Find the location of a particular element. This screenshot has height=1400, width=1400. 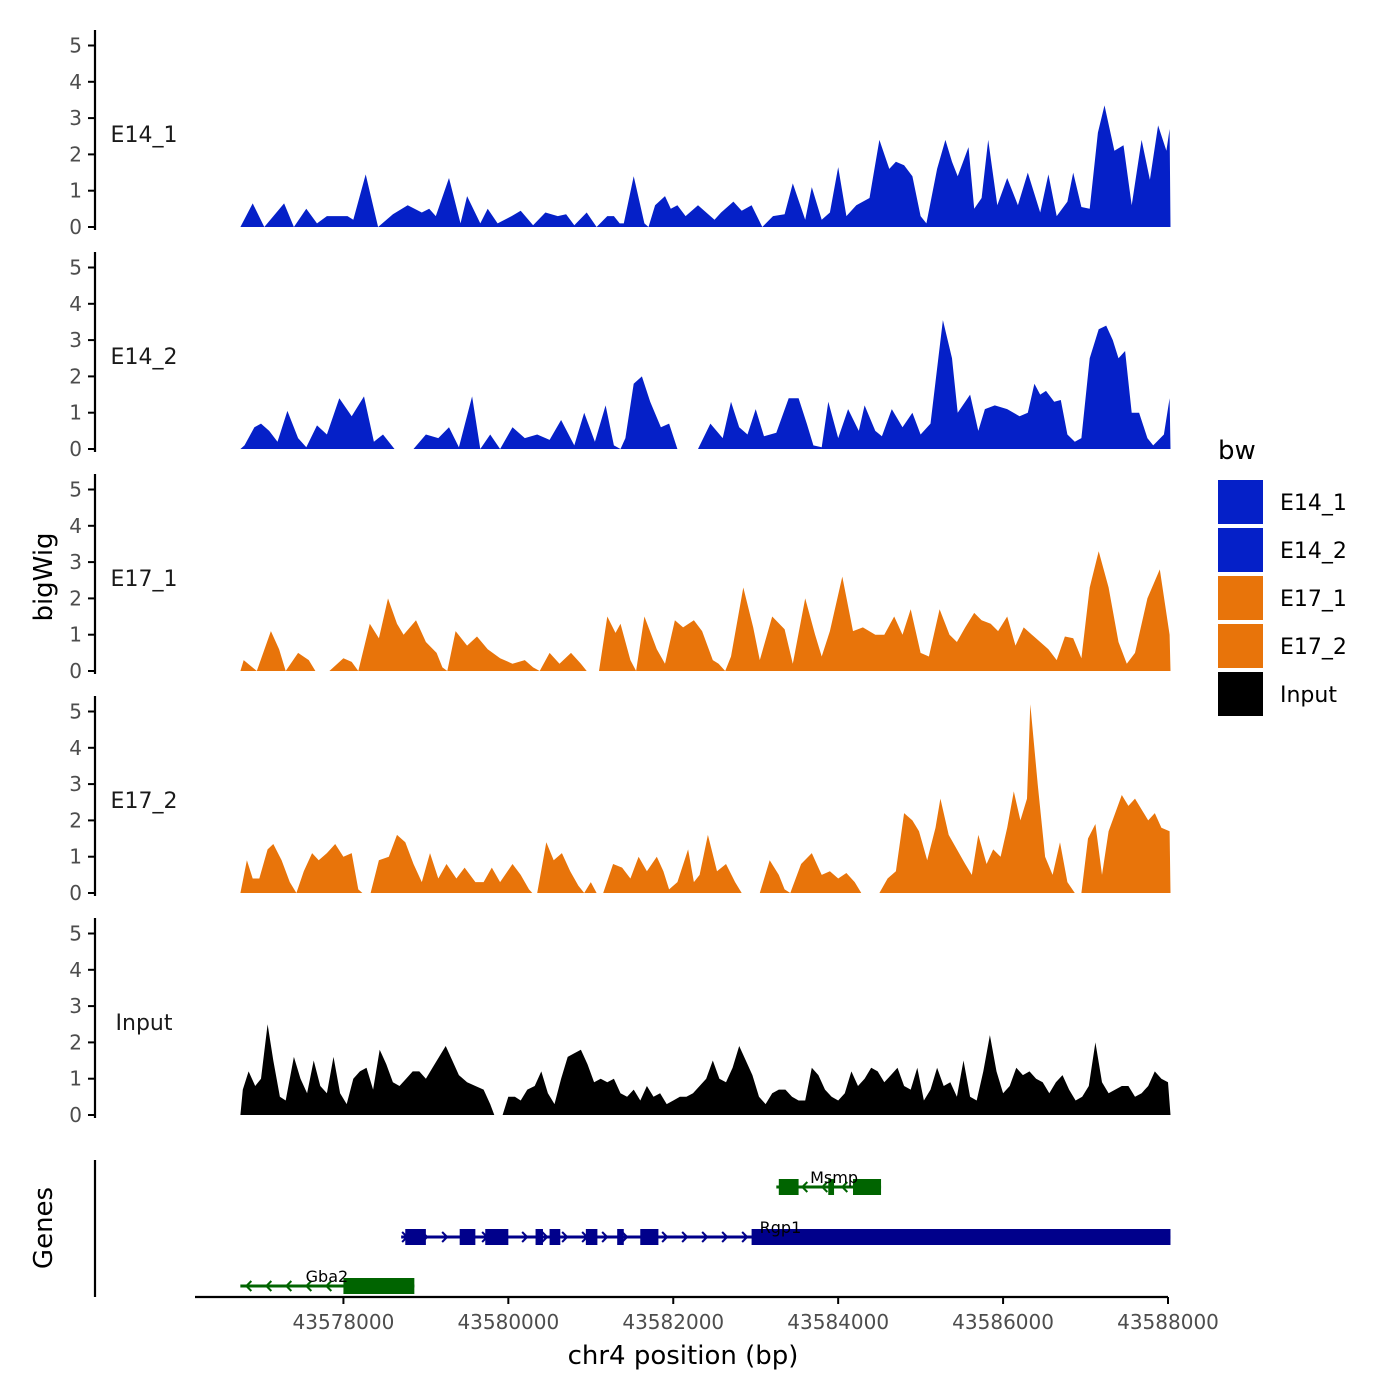

gene-name-label: Msmp is located at coordinates (834, 1177).